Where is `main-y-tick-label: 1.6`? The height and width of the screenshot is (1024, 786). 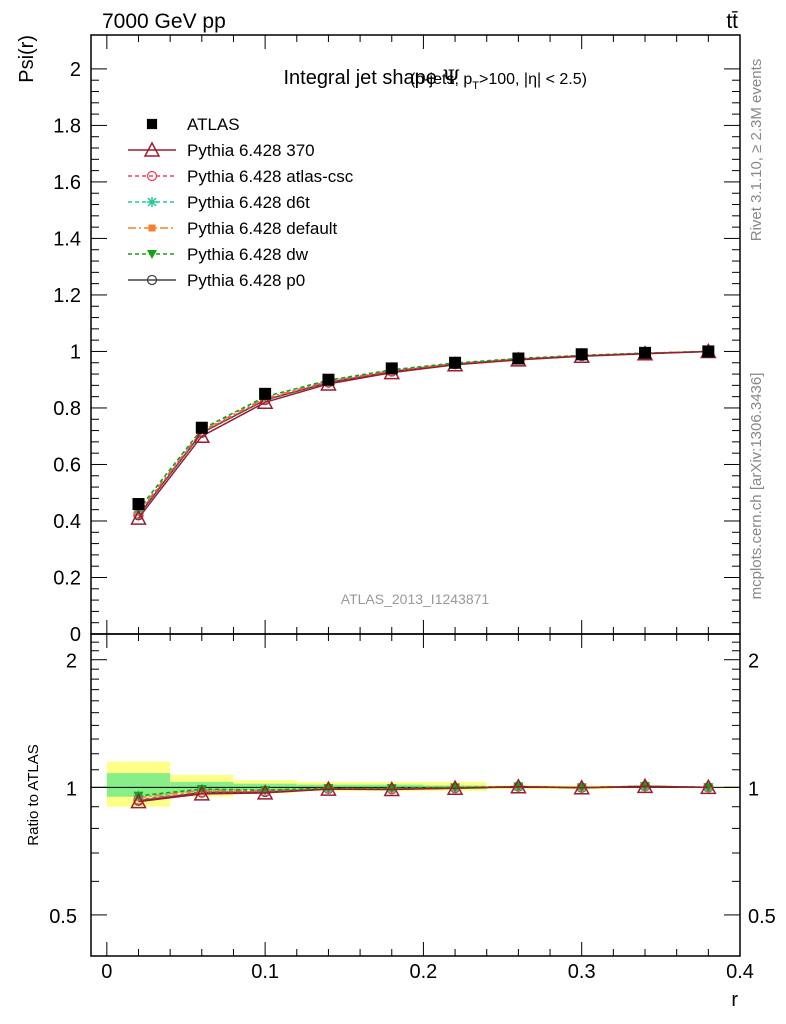
main-y-tick-label: 1.6 is located at coordinates (67, 183).